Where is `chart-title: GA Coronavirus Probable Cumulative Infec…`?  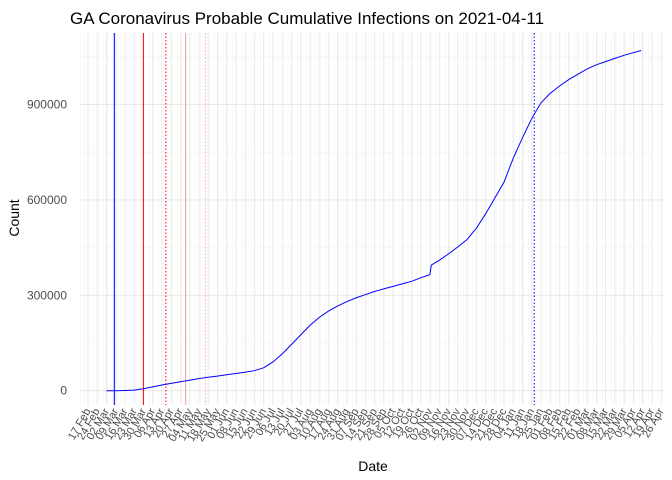 chart-title: GA Coronavirus Probable Cumulative Infec… is located at coordinates (307, 18).